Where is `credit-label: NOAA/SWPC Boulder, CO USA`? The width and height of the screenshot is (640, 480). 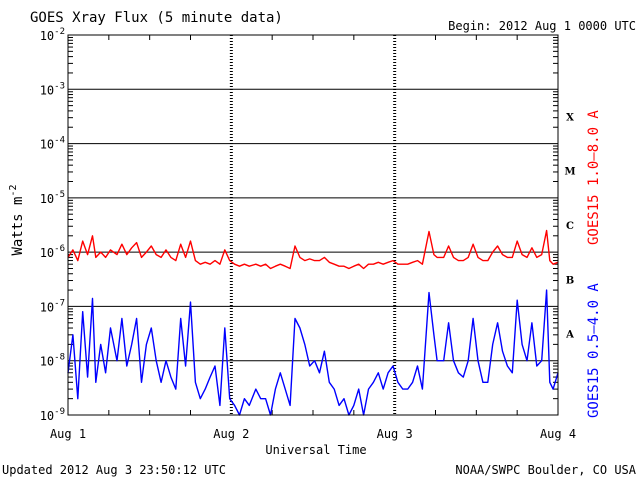
credit-label: NOAA/SWPC Boulder, CO USA is located at coordinates (545, 470).